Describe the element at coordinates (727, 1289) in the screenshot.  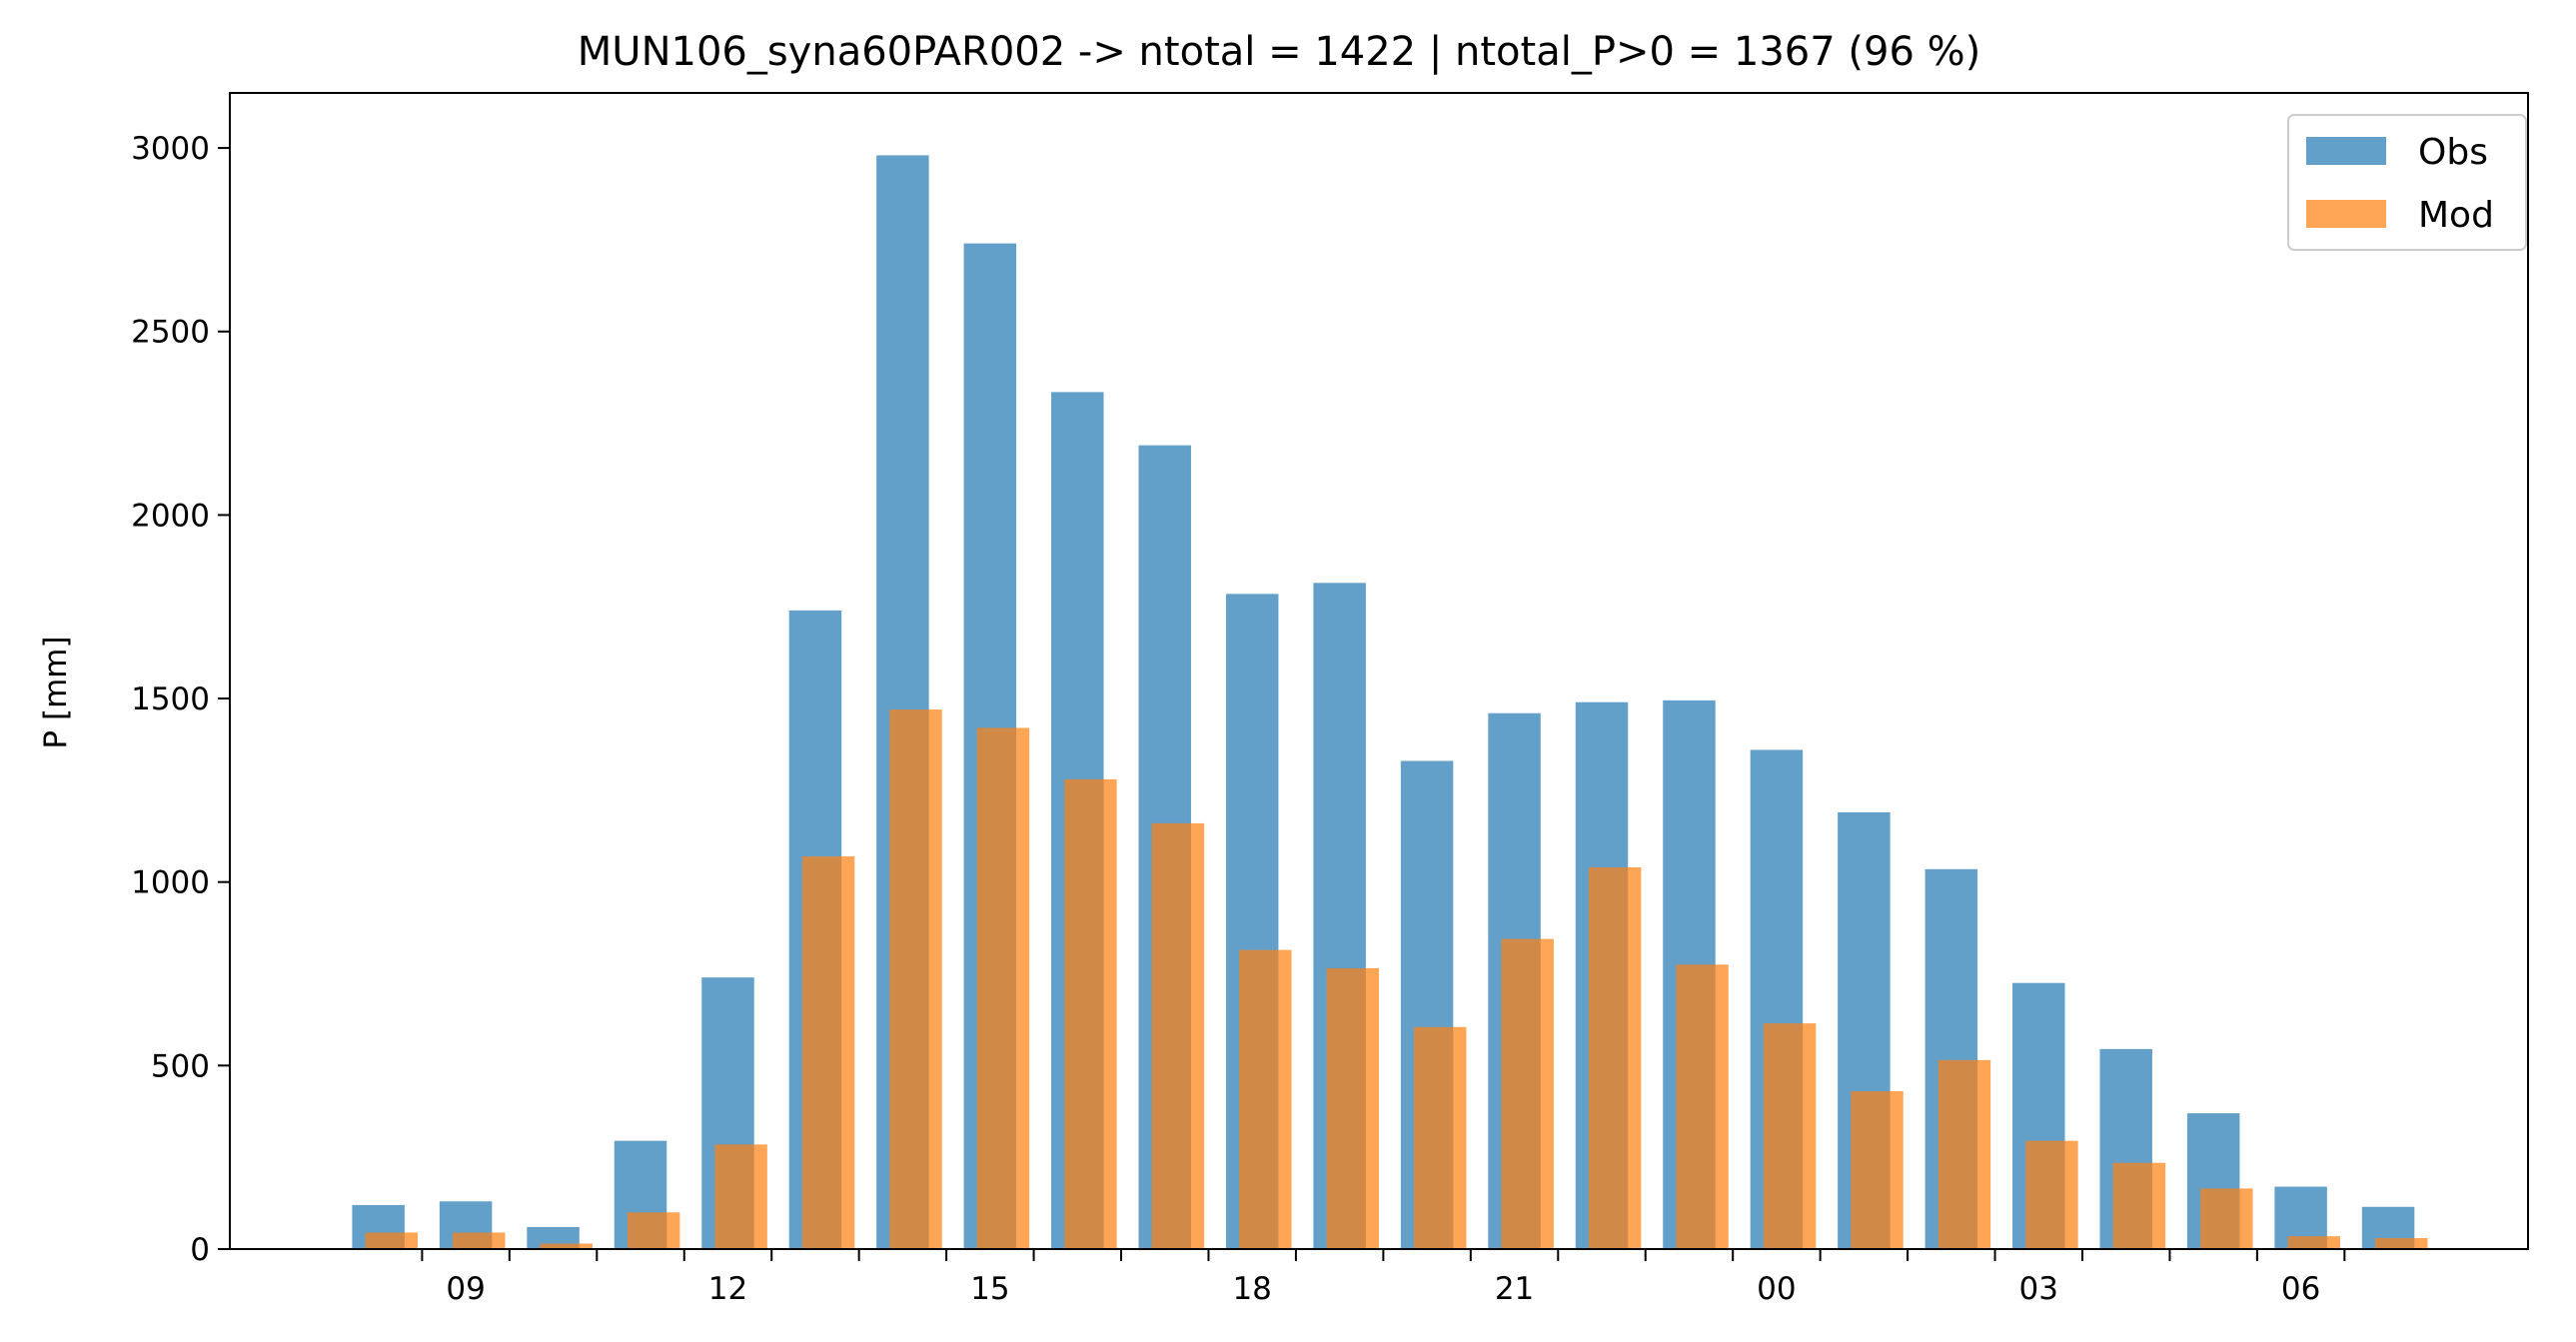
I see `x-tick-label-12: 12` at that location.